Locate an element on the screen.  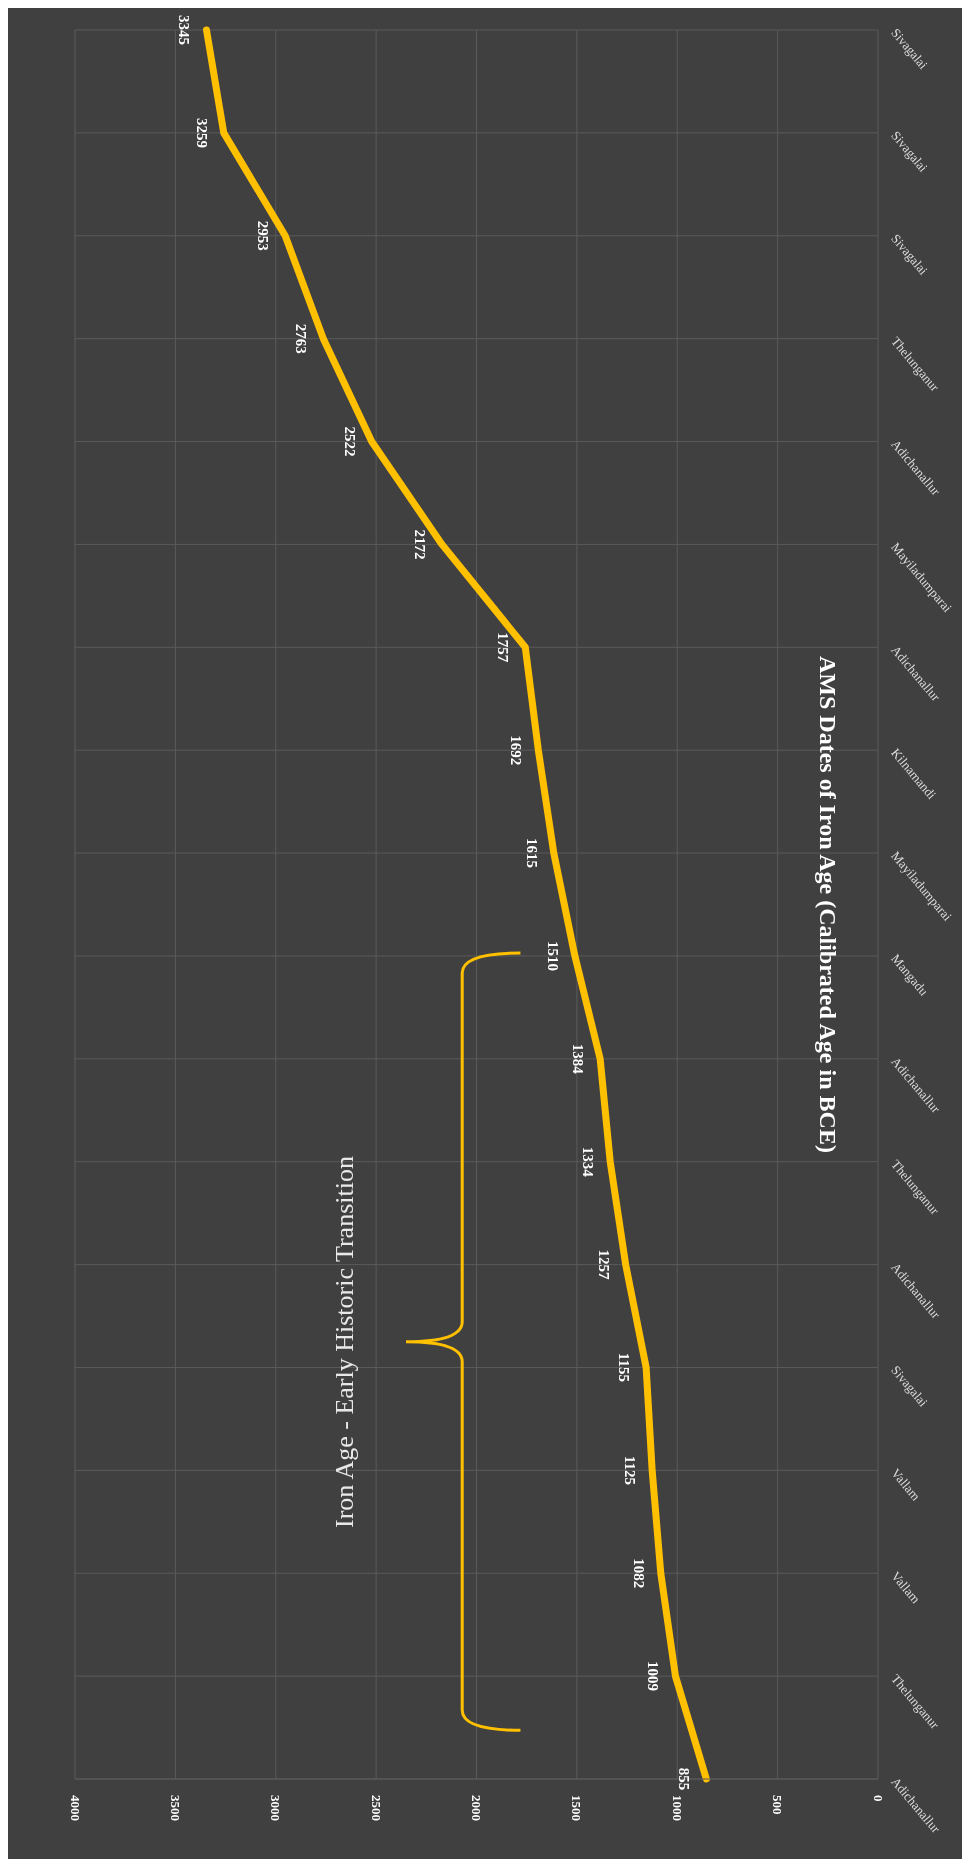
data-label: 1009 is located at coordinates (653, 1676).